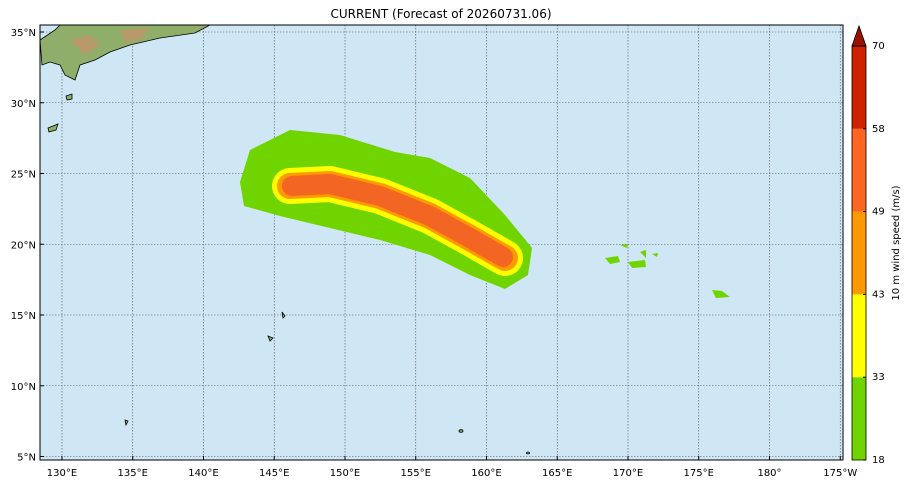 The height and width of the screenshot is (491, 911). I want to click on x-tick-label: 145°E, so click(274, 473).